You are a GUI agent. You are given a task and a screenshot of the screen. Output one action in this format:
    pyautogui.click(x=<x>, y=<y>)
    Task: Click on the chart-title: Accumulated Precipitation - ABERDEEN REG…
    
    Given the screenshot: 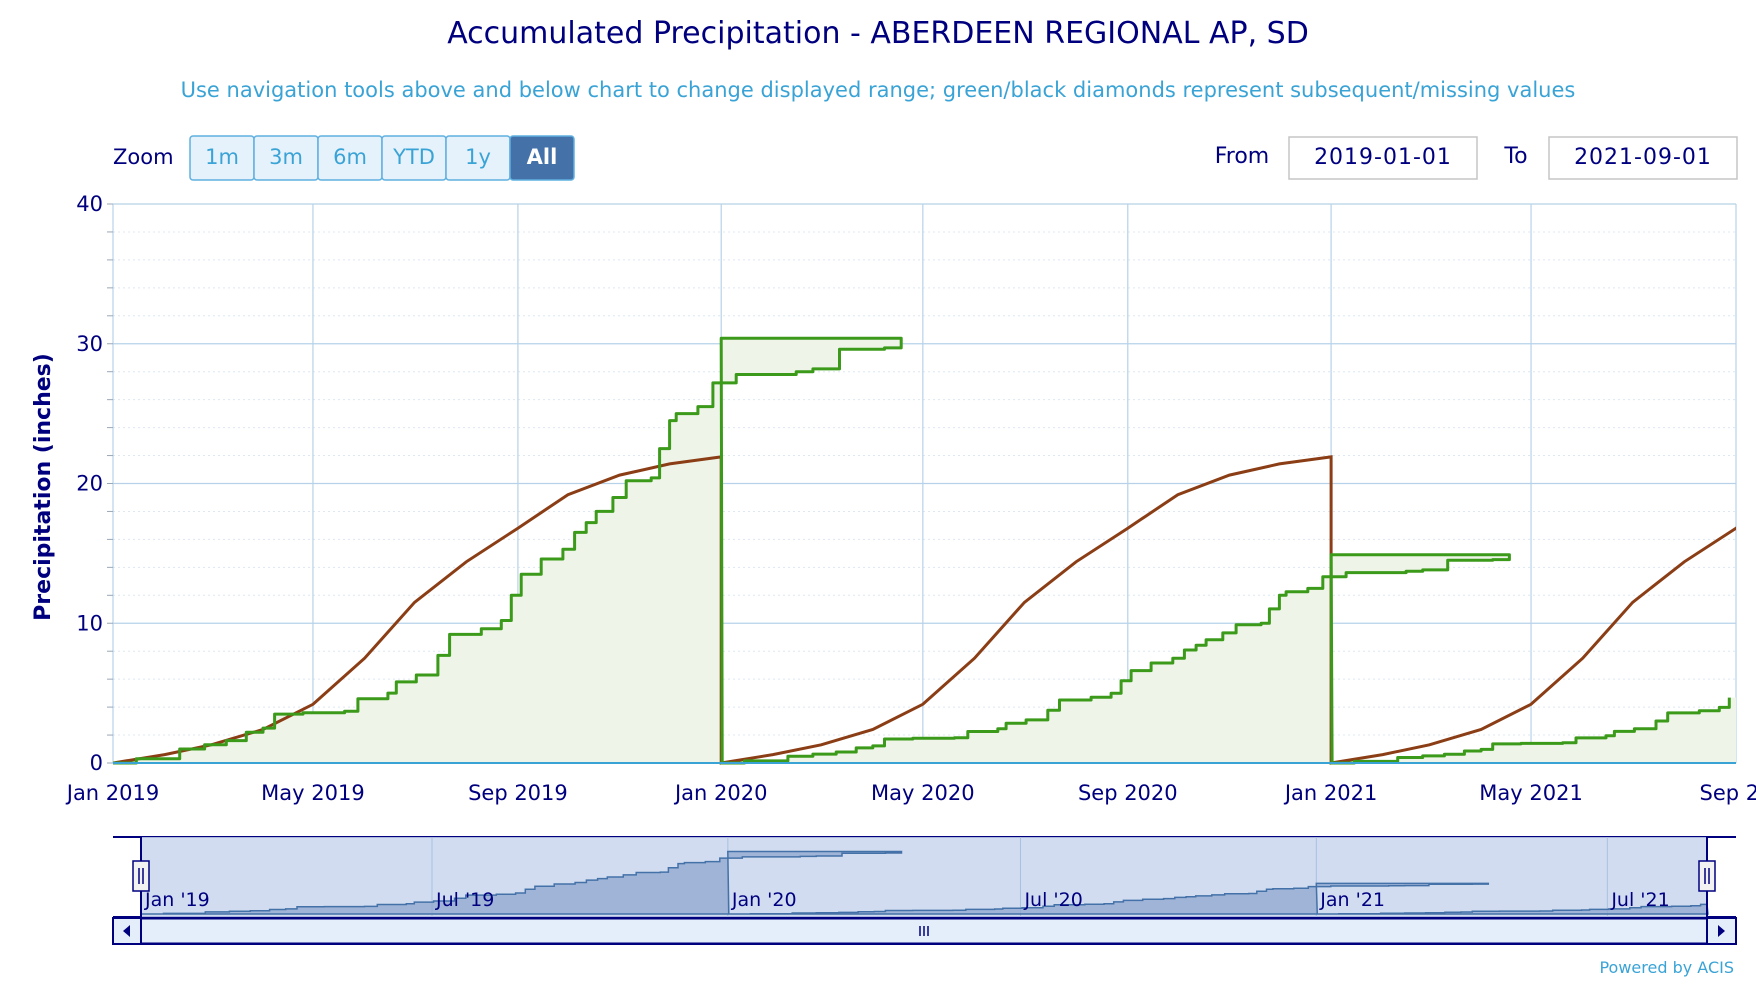 What is the action you would take?
    pyautogui.click(x=878, y=33)
    